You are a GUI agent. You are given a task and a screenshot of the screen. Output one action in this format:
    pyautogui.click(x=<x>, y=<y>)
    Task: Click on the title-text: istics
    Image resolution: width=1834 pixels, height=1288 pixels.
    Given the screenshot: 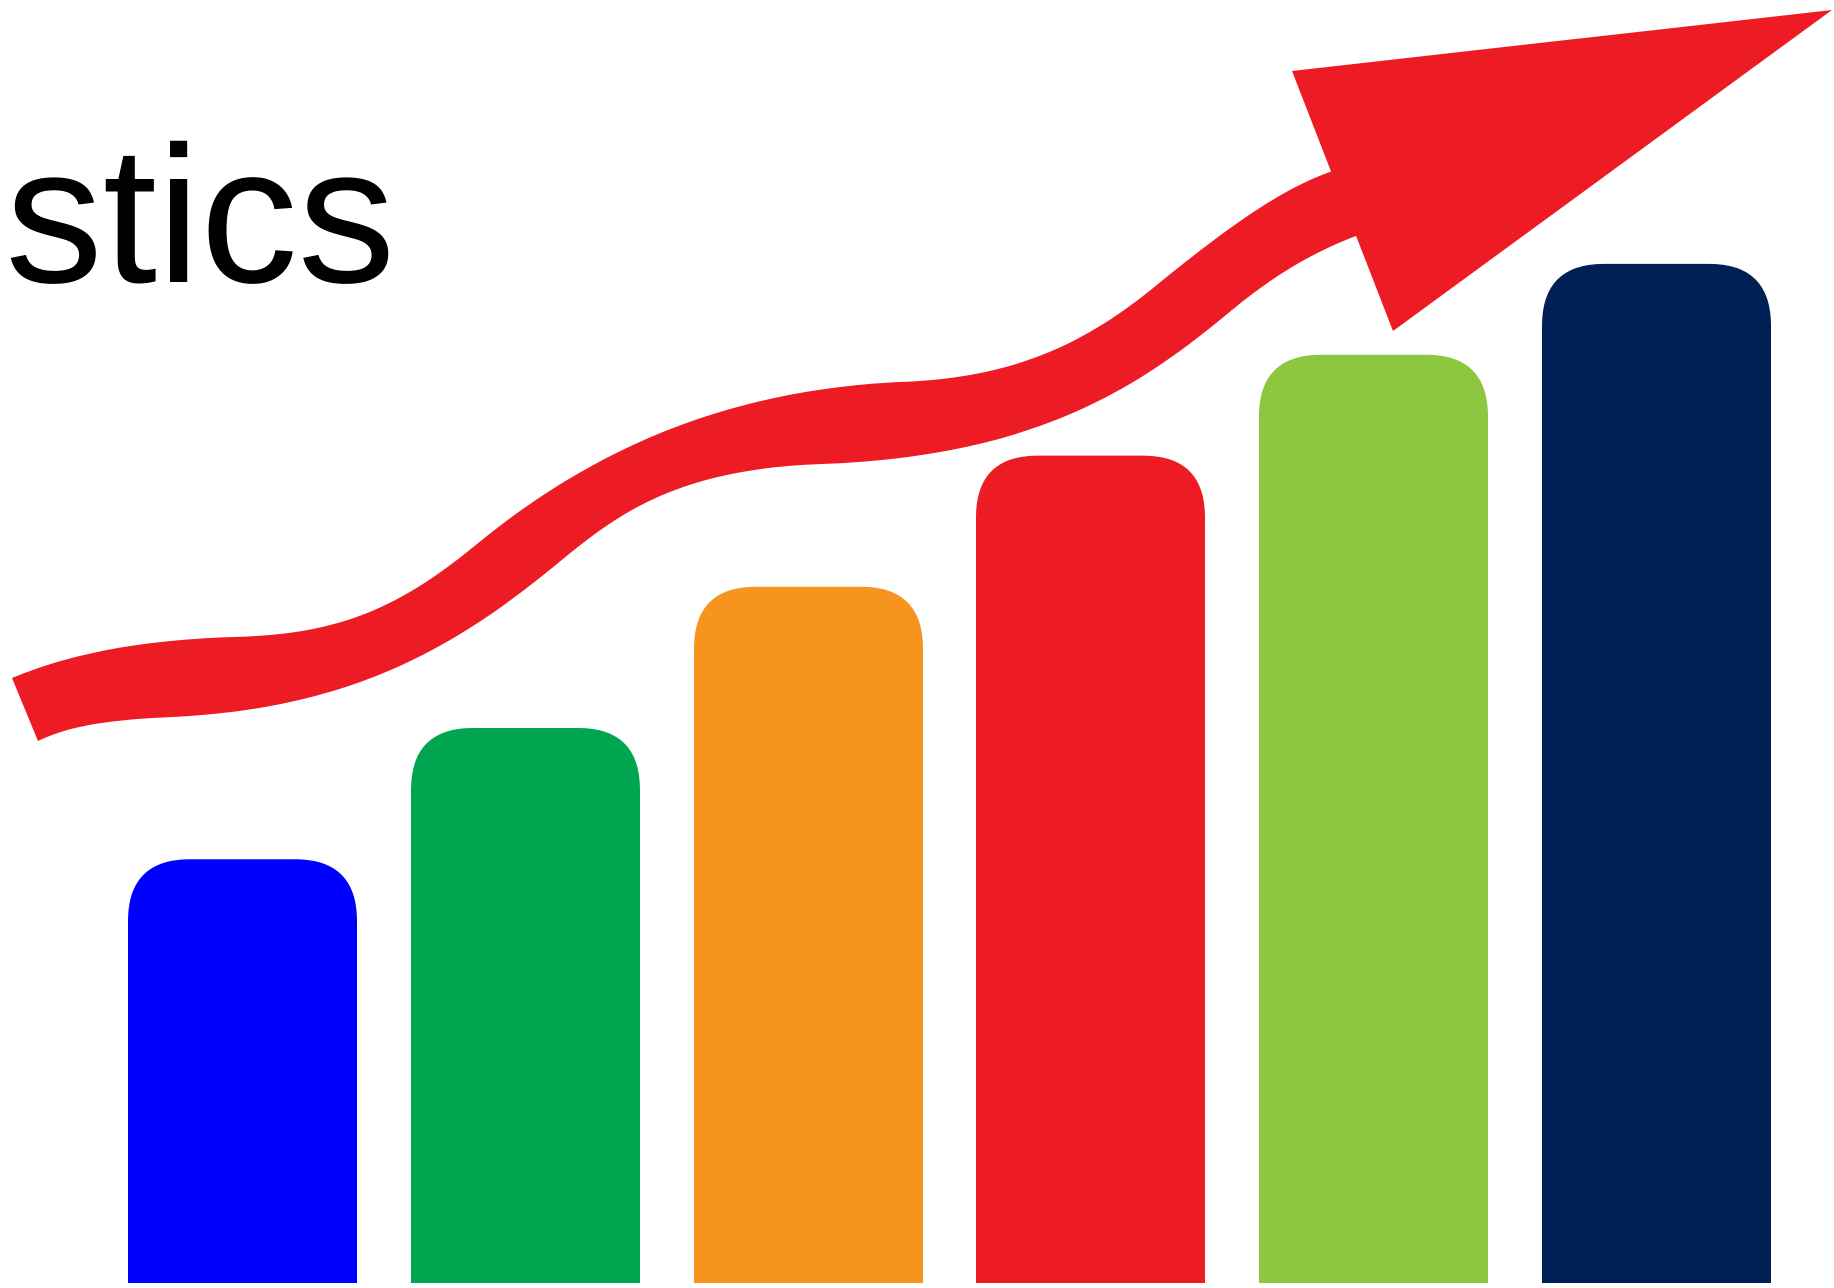 What is the action you would take?
    pyautogui.click(x=197, y=215)
    